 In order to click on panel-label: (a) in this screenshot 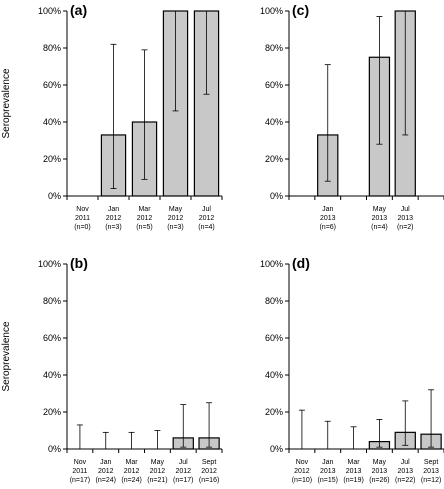, I will do `click(78, 10)`.